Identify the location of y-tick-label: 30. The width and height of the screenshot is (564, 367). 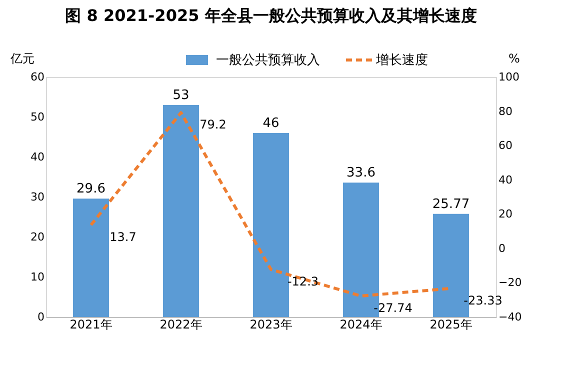
(37, 197).